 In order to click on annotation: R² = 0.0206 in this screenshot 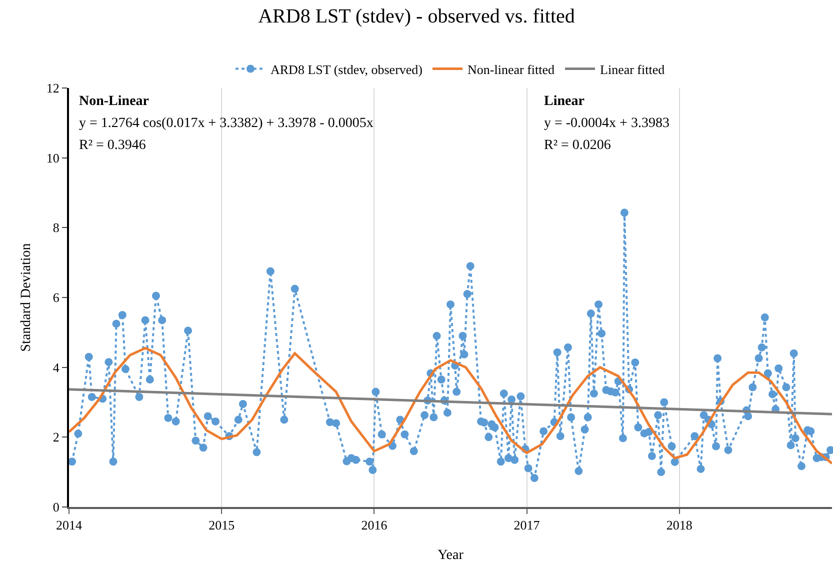, I will do `click(577, 145)`.